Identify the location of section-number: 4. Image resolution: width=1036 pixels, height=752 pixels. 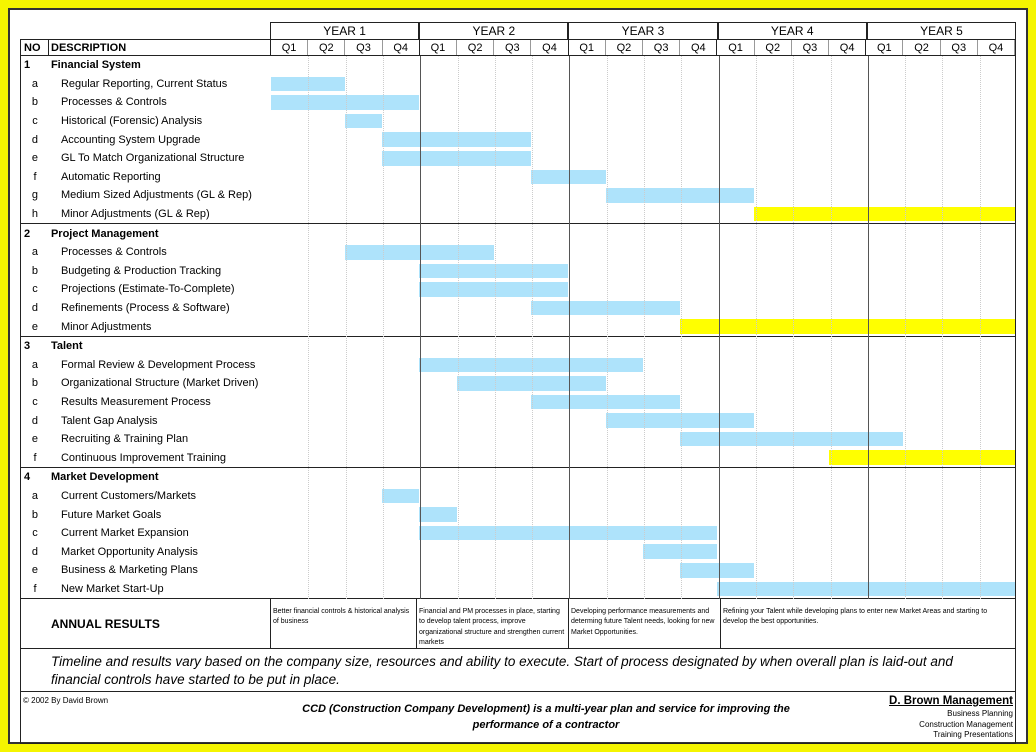
(27, 477).